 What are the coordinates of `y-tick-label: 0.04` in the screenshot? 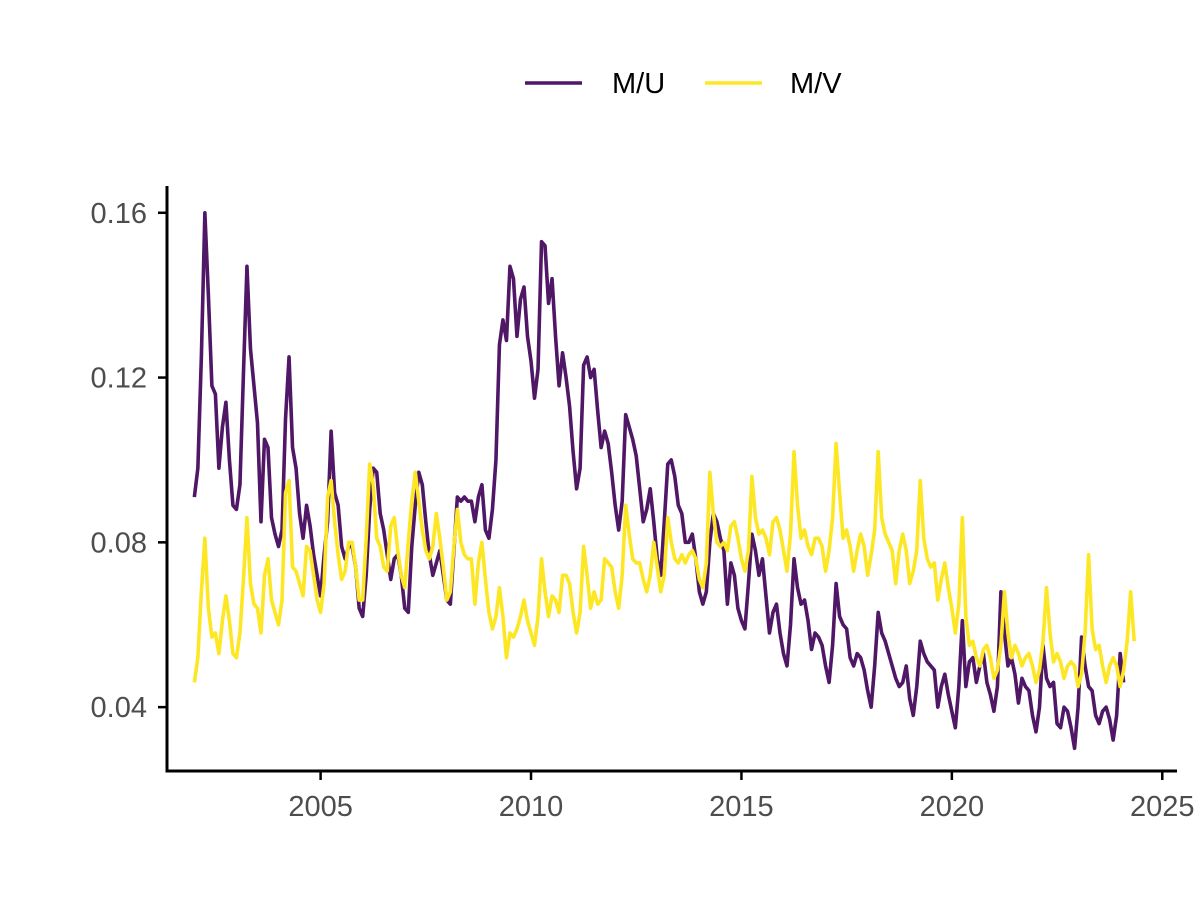 It's located at (119, 708).